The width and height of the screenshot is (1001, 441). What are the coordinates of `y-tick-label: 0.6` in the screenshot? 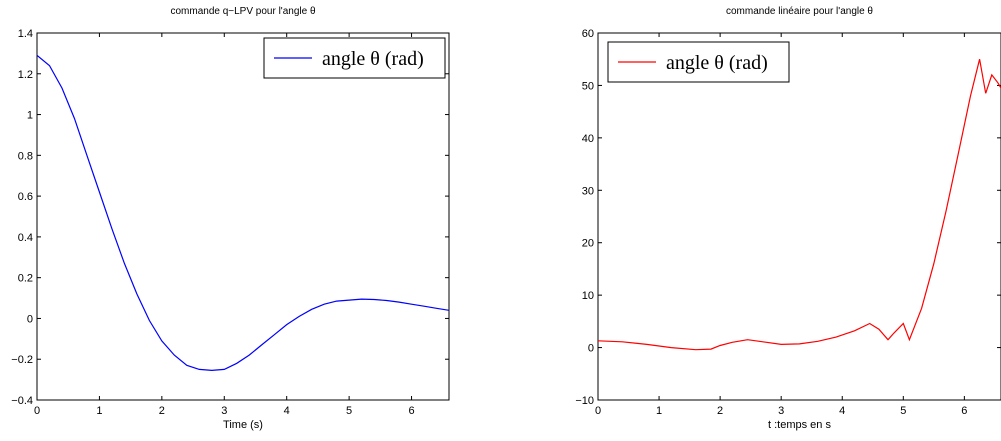 It's located at (25, 197).